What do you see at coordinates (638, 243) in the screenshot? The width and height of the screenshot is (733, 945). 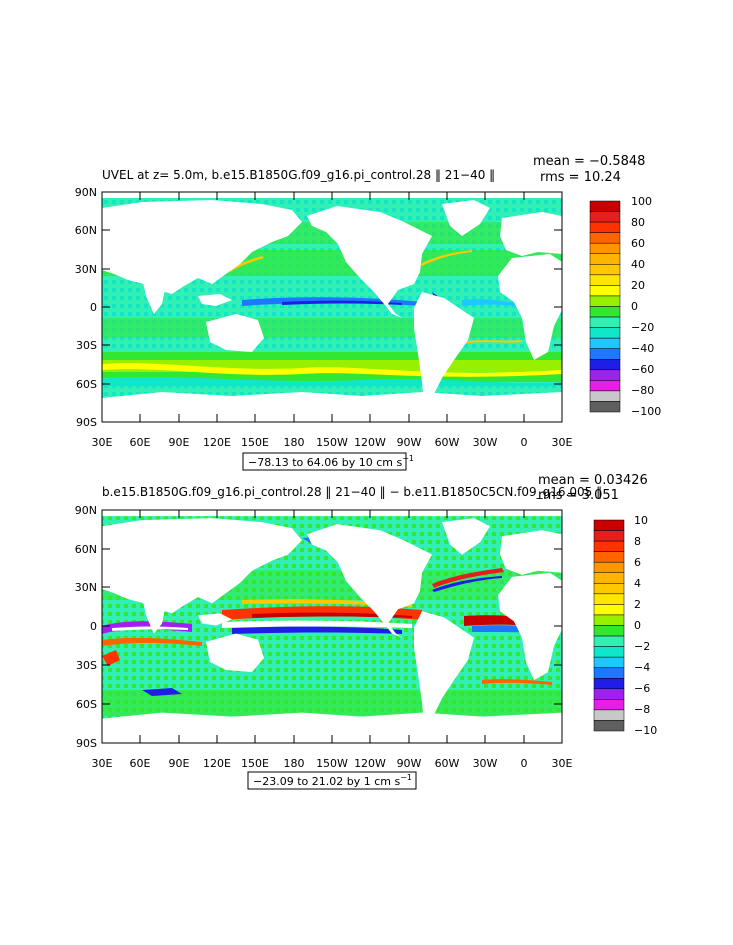 I see `colorbar-label: 60` at bounding box center [638, 243].